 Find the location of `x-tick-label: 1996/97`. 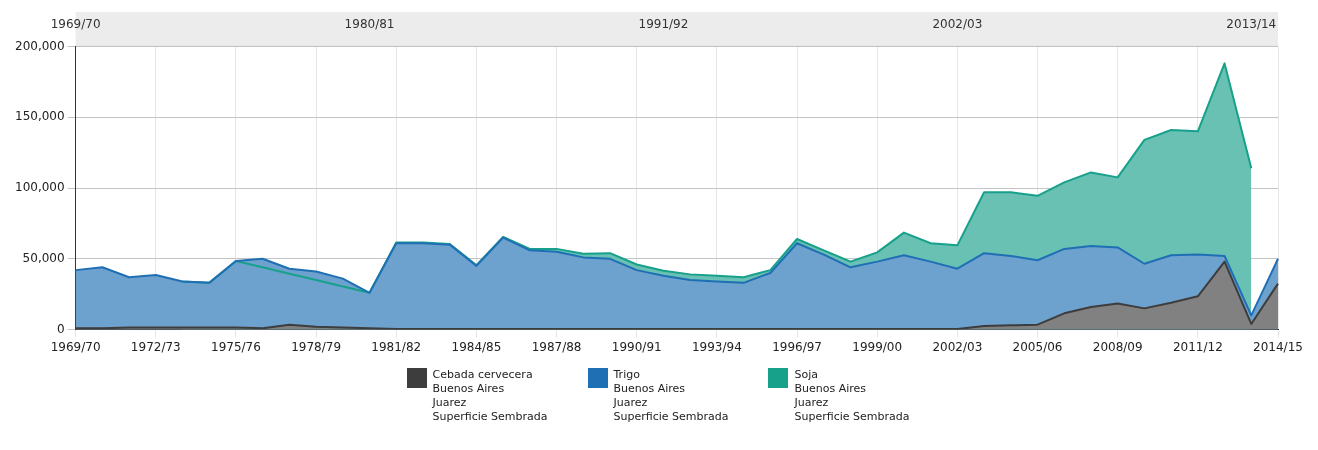

x-tick-label: 1996/97 is located at coordinates (797, 346).